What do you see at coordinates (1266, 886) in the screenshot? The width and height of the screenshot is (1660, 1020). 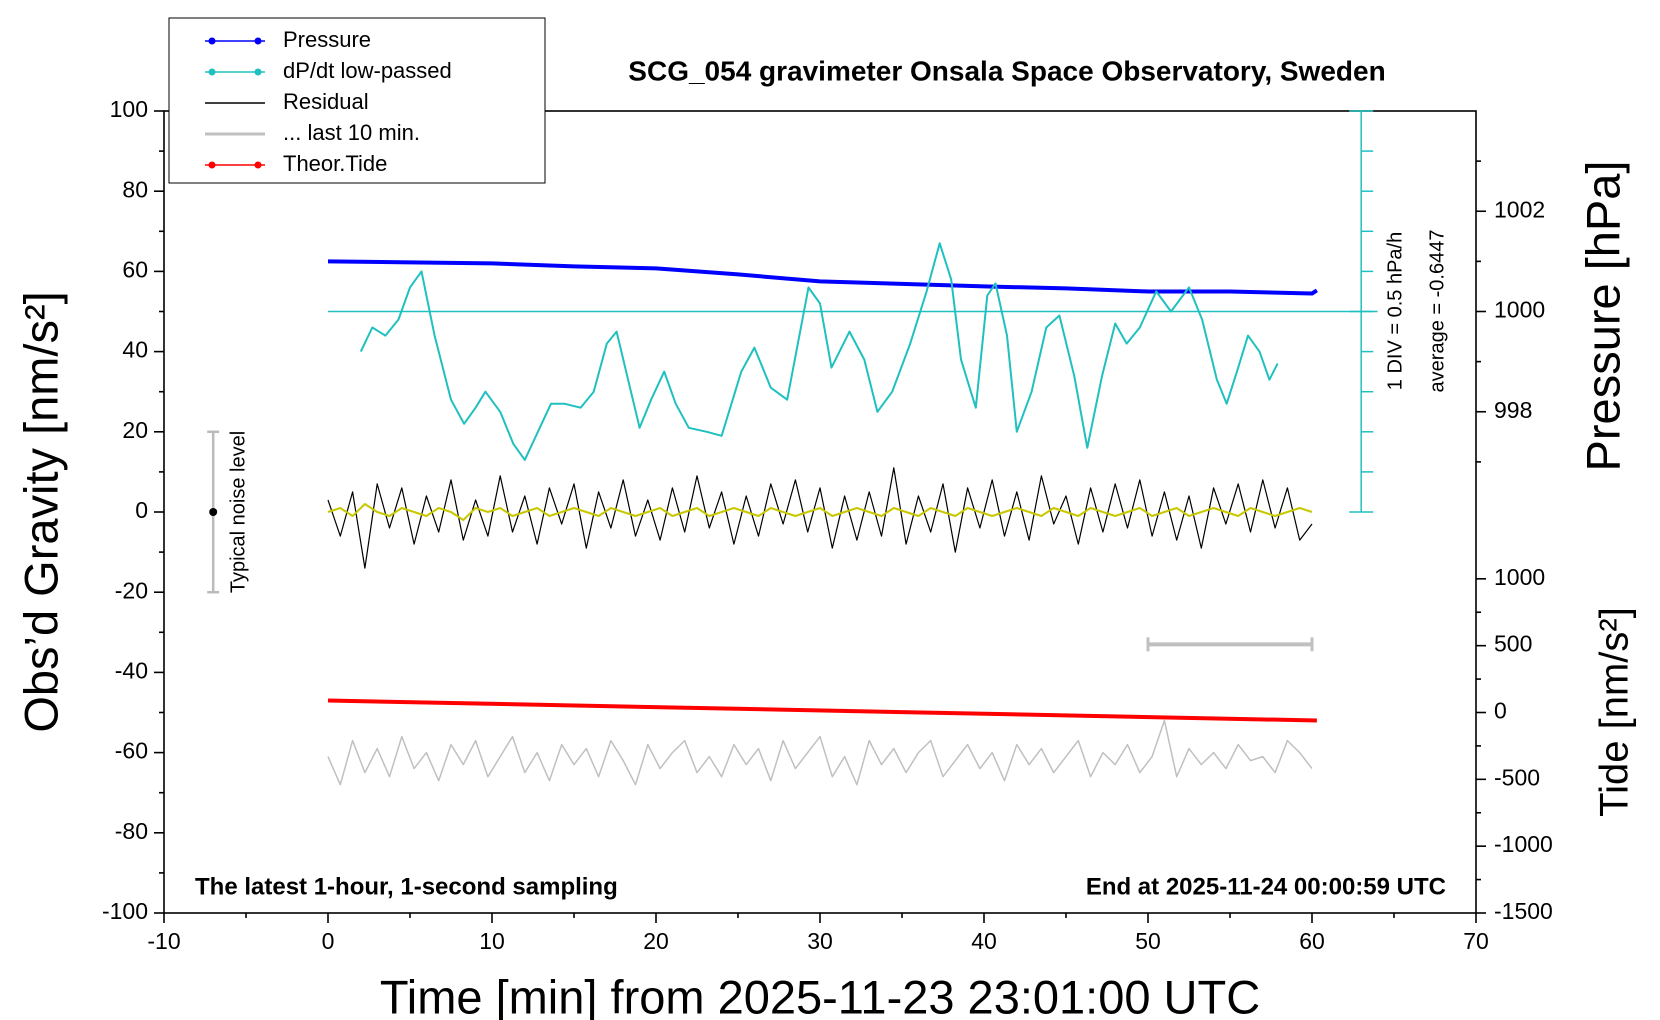 I see `annotation: End at 2025-11-24 00:00:59 UTC` at bounding box center [1266, 886].